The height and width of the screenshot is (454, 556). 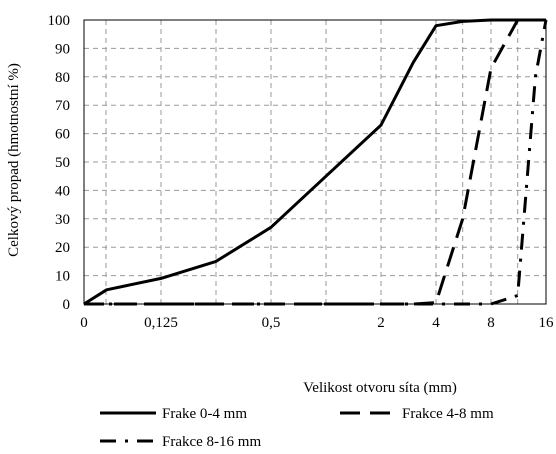 I want to click on y-tick-label: 80, so click(x=62, y=78).